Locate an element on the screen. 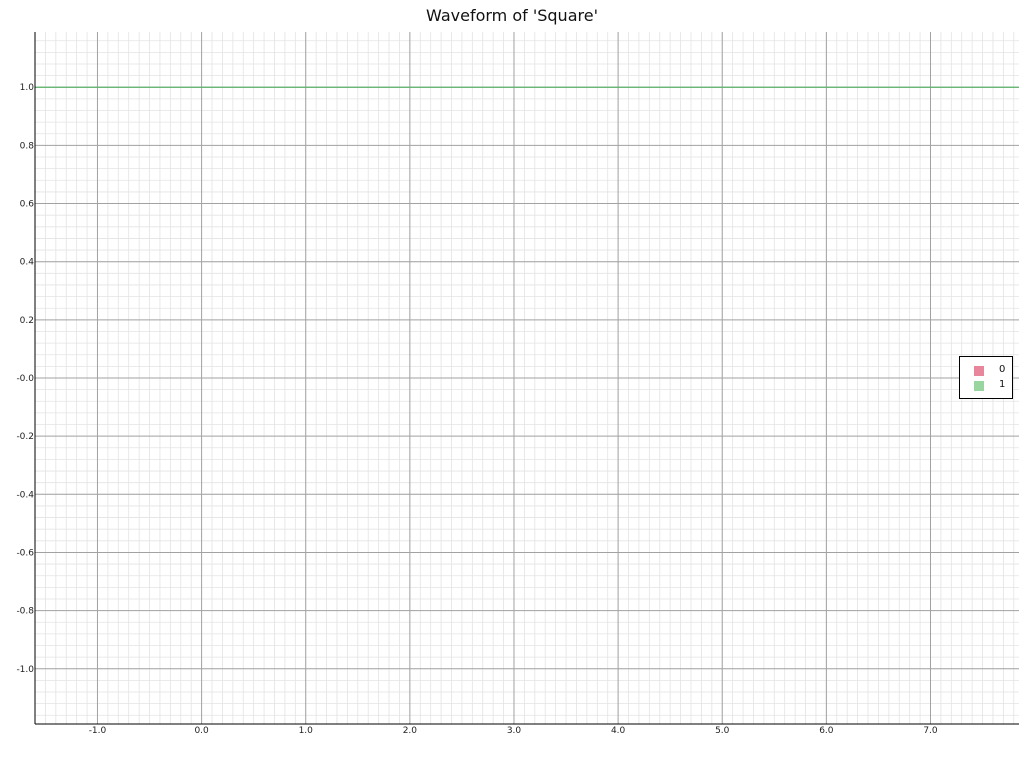  y-tick-label: -0.0 is located at coordinates (25, 379).